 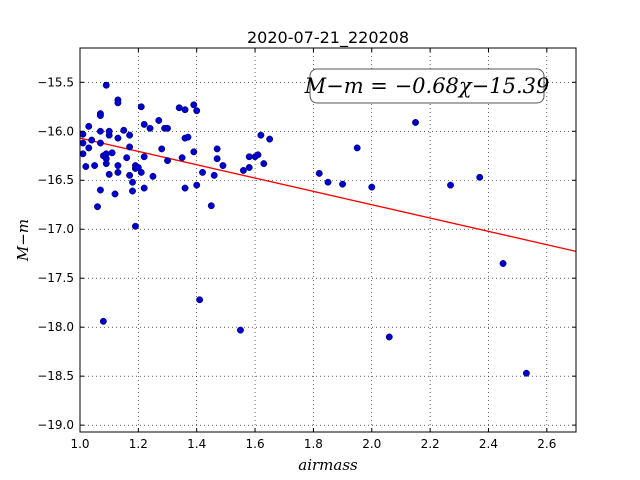 I want to click on x-tick-label: 1.4, so click(x=196, y=444).